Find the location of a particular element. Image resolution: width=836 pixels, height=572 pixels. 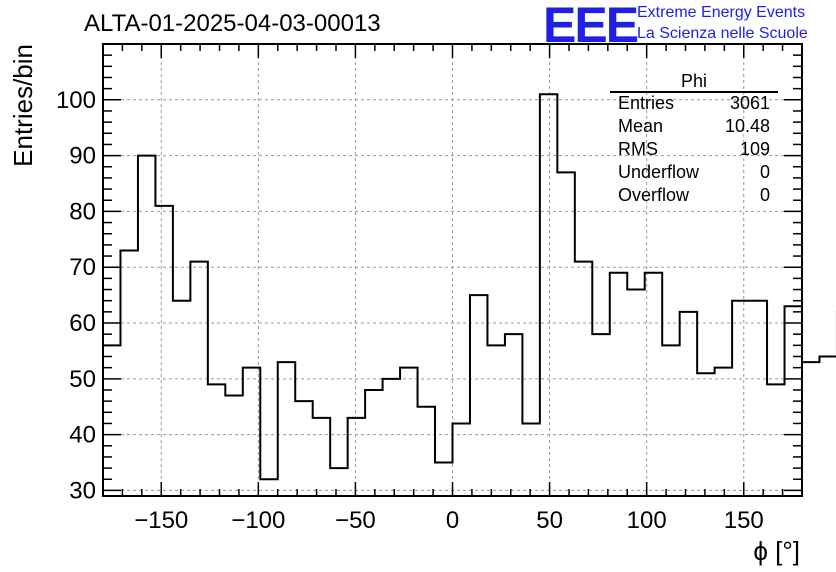

stats-row-entries: Entries 3061 is located at coordinates (696, 104).